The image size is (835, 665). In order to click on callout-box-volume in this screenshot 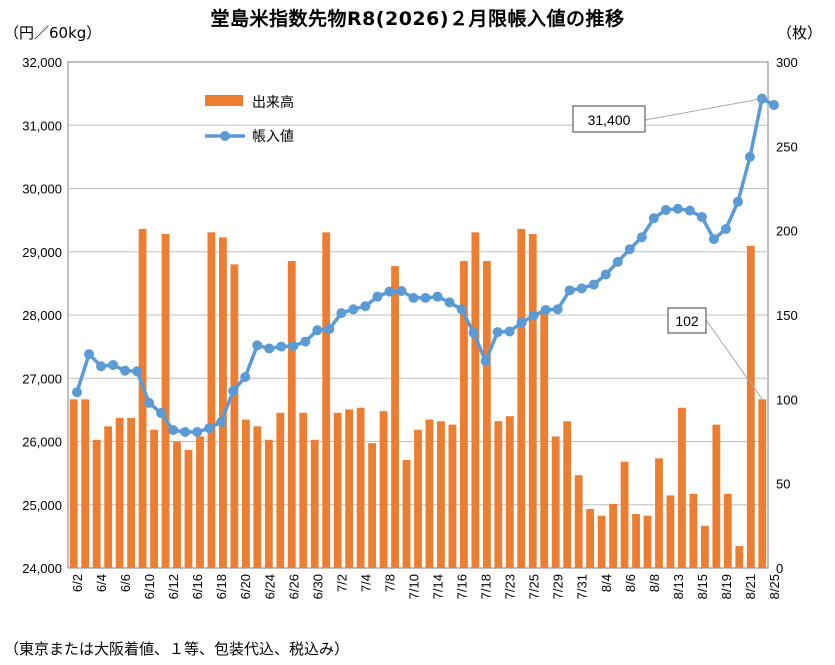, I will do `click(687, 320)`.